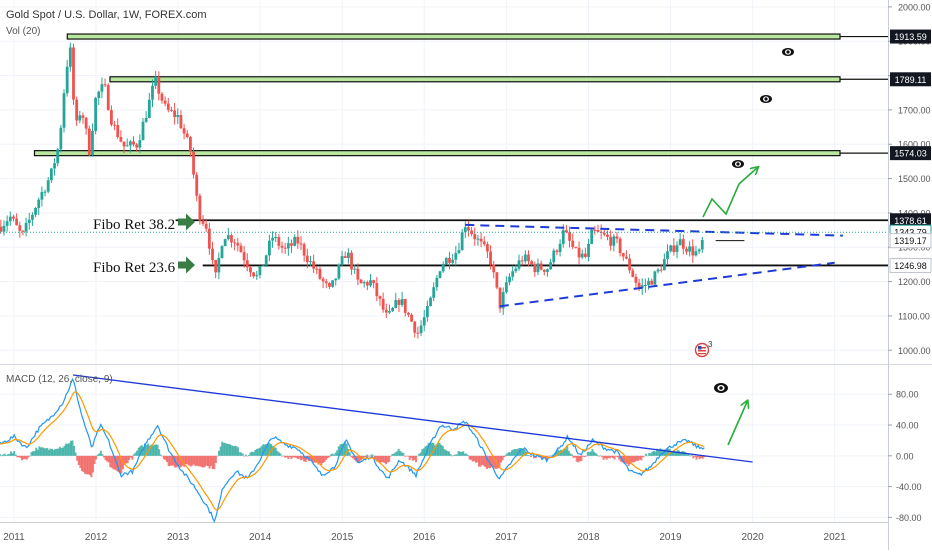 Image resolution: width=932 pixels, height=555 pixels. I want to click on volume-indicator-label: Vol (20), so click(23, 31).